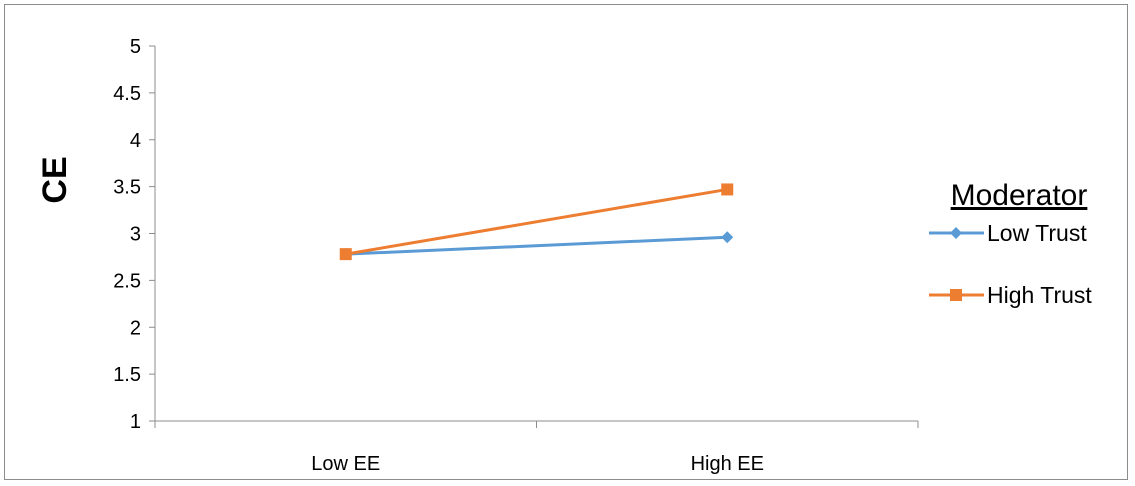 This screenshot has width=1135, height=486. I want to click on legend-label: Low Trust, so click(1037, 233).